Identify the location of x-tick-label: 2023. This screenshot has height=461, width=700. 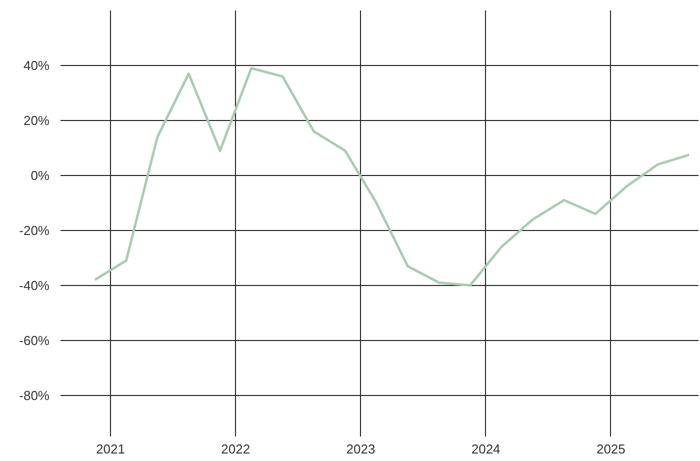
(361, 449).